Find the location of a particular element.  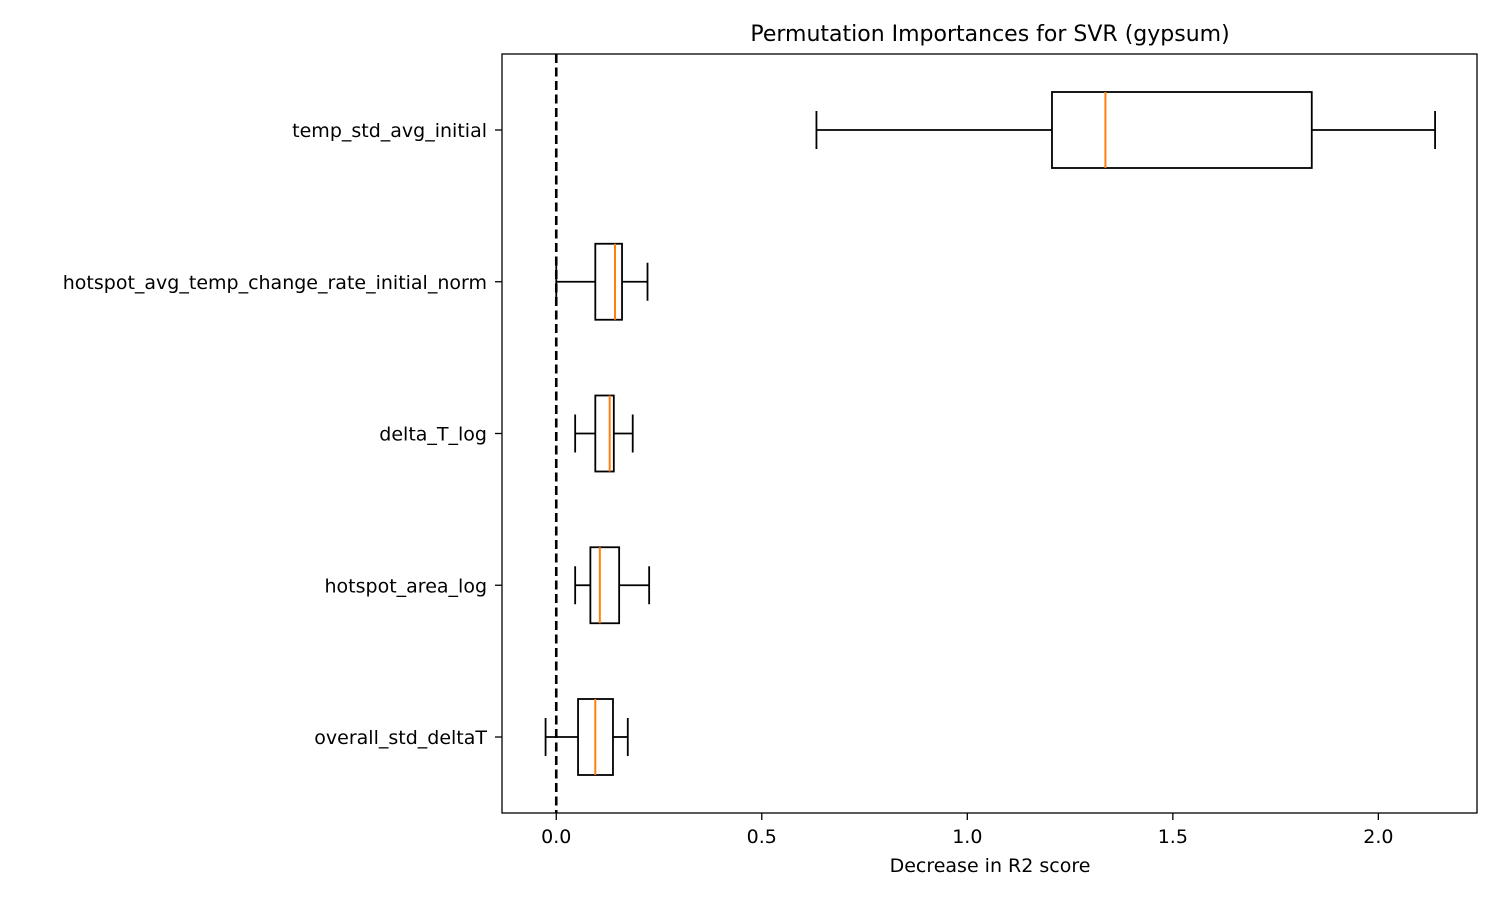

y-tick-label-hotspot_area_log: hotspot_area_log is located at coordinates (406, 586).